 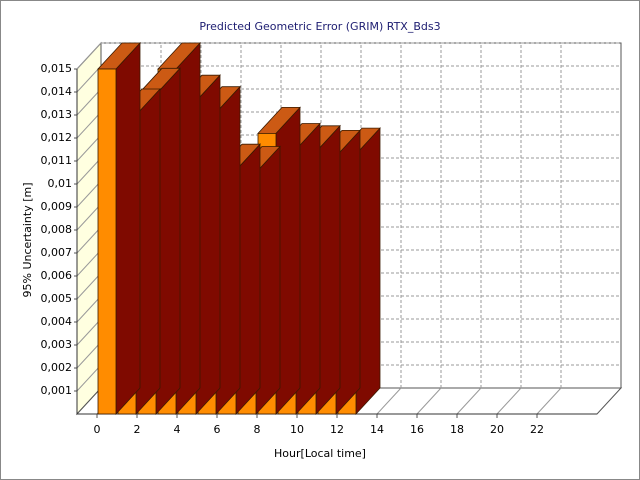 I want to click on y-tick-label: 0,01, so click(x=60, y=183).